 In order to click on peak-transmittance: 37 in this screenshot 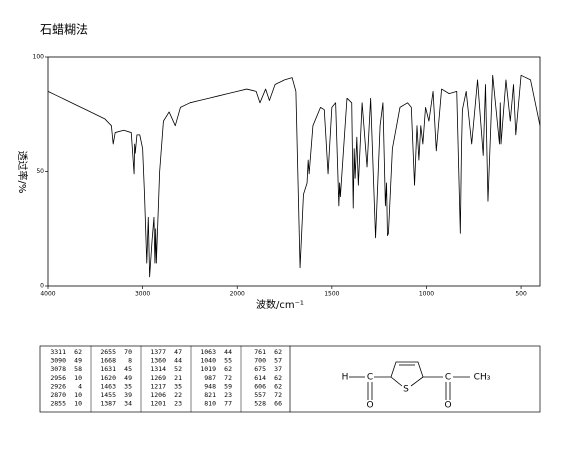, I will do `click(278, 369)`.